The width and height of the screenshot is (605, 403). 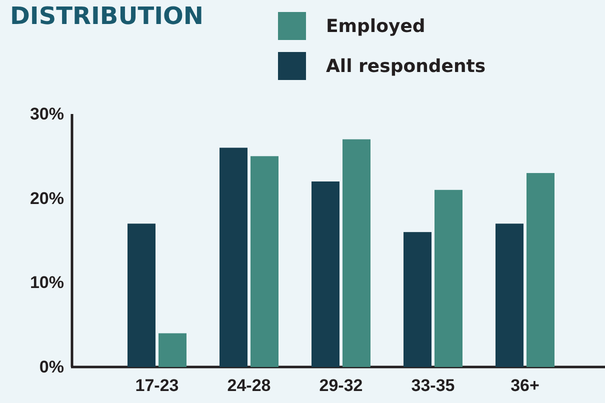 I want to click on y-tick-label: 30%, so click(x=47, y=114).